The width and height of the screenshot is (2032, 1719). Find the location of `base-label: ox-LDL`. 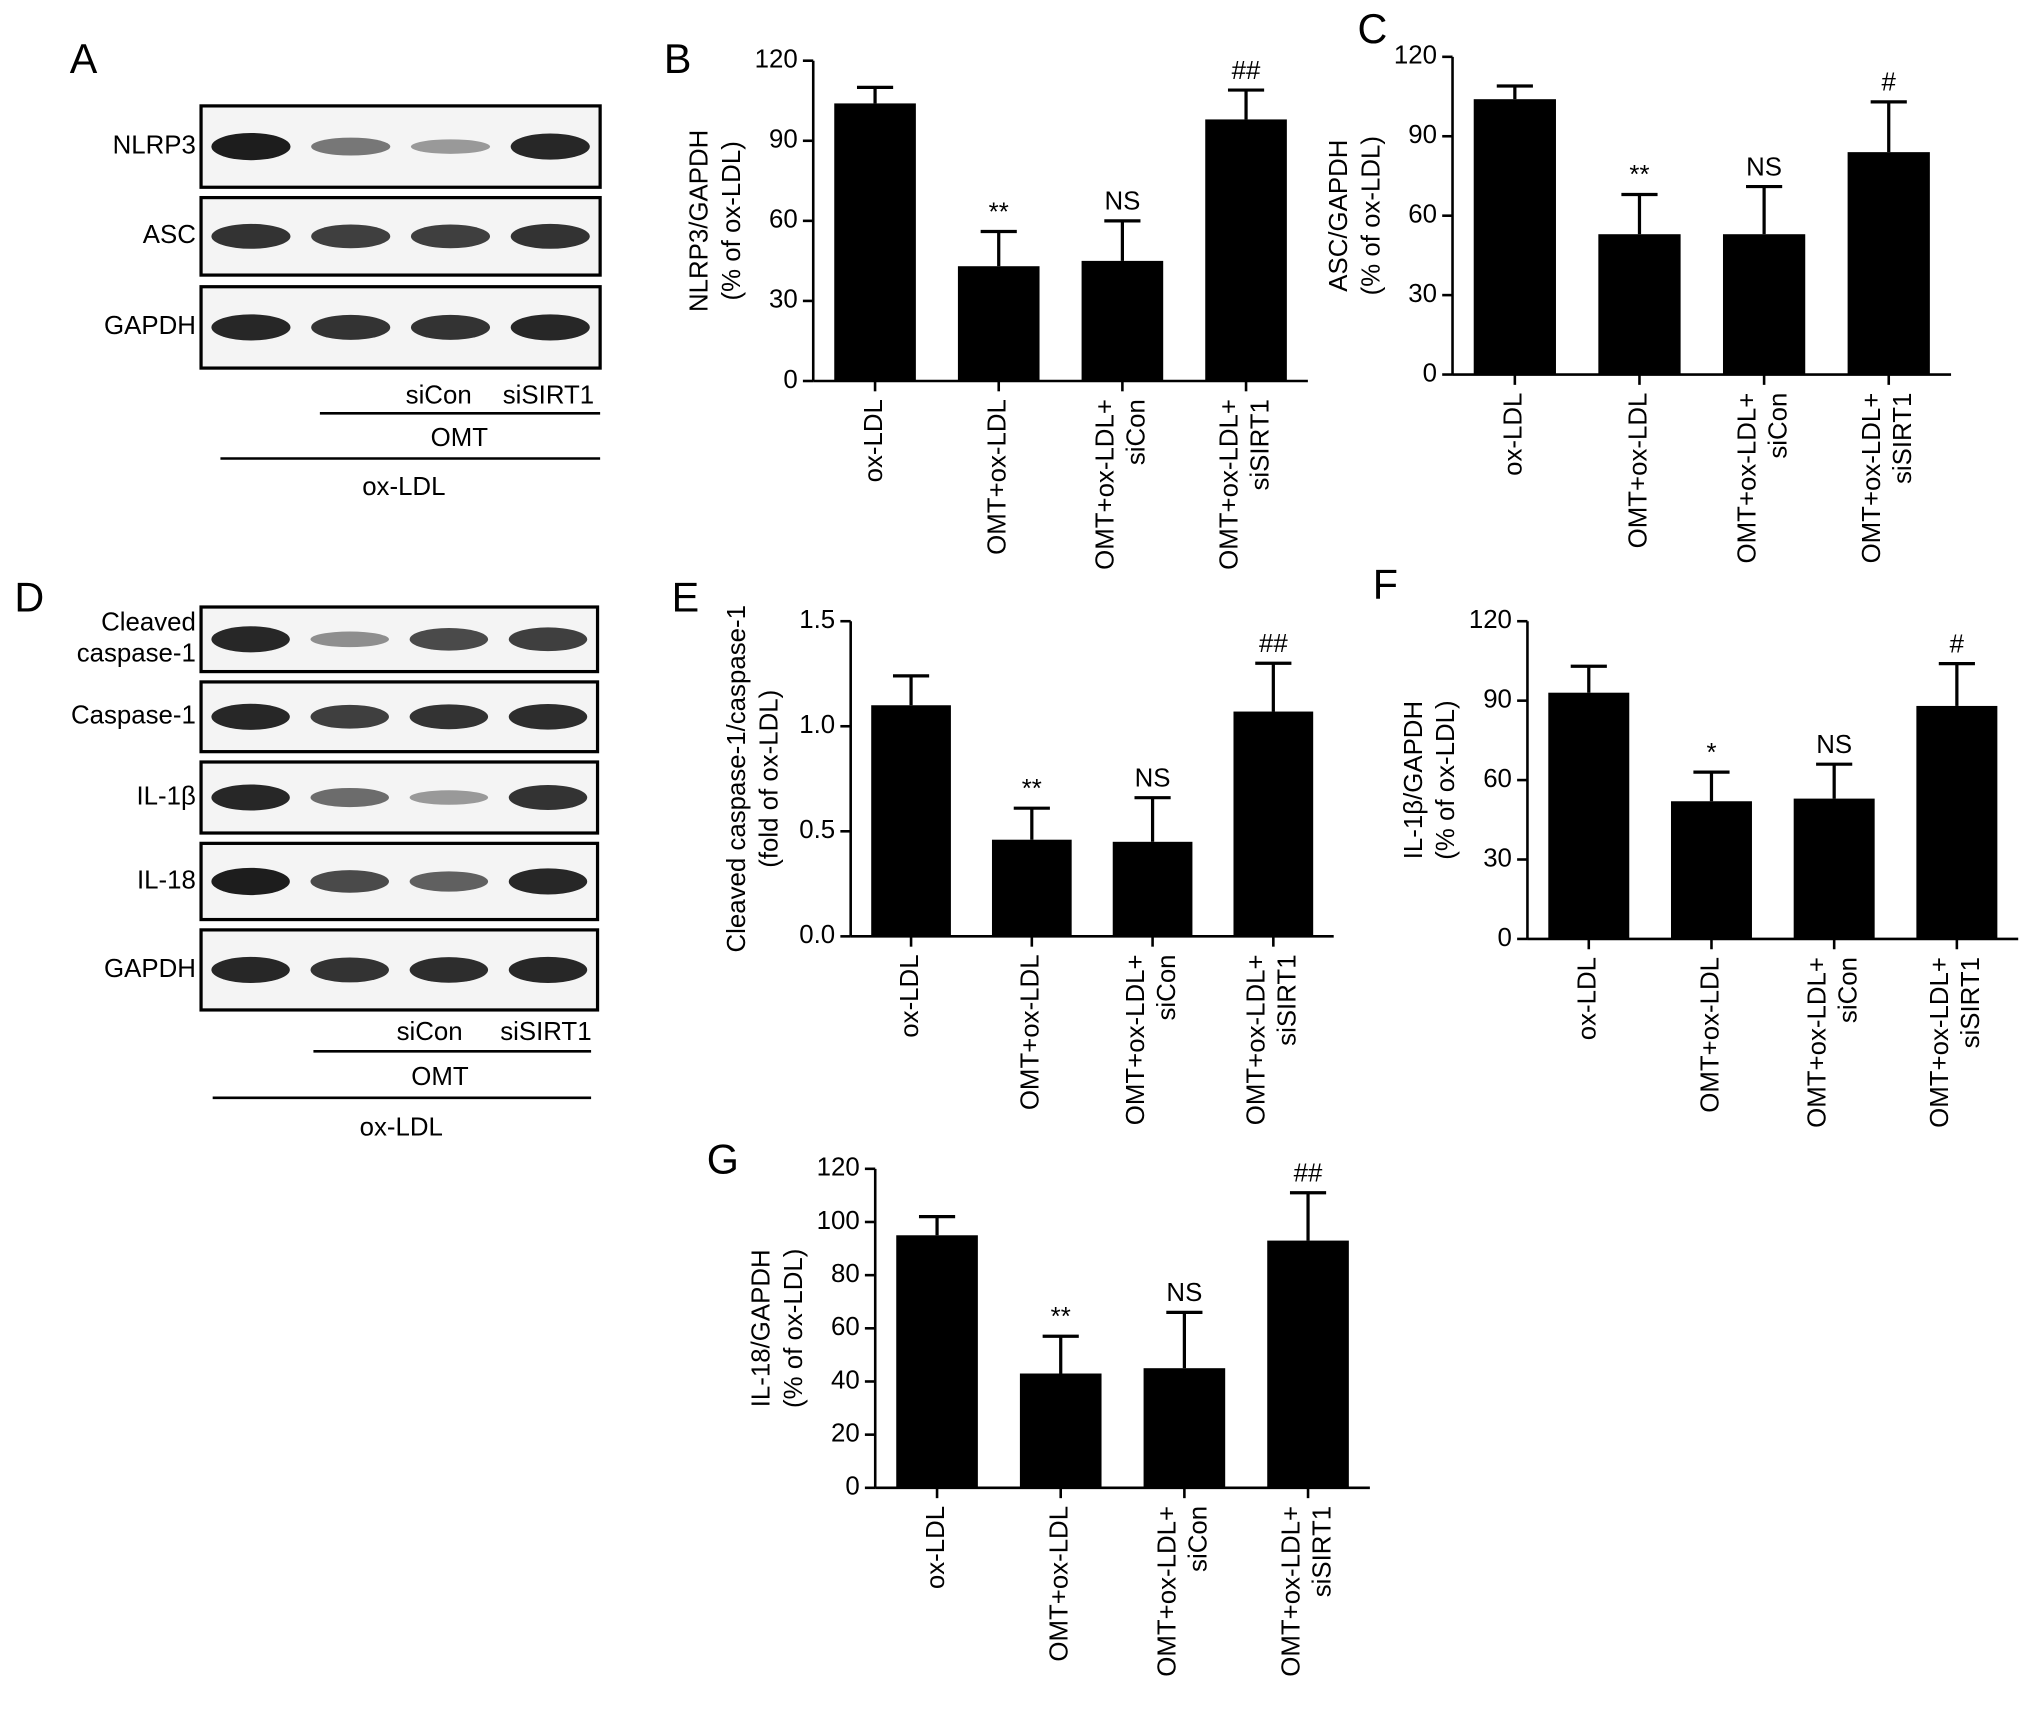

base-label: ox-LDL is located at coordinates (403, 487).